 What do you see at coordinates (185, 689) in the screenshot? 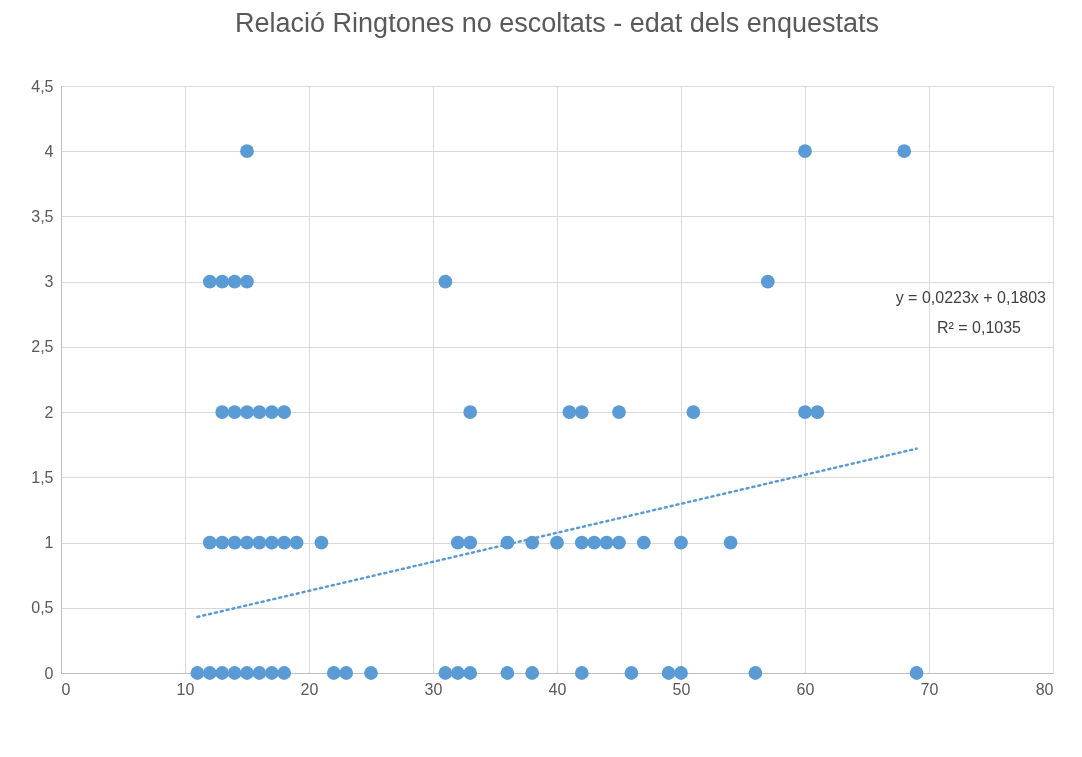
I see `x-tick-label: 10` at bounding box center [185, 689].